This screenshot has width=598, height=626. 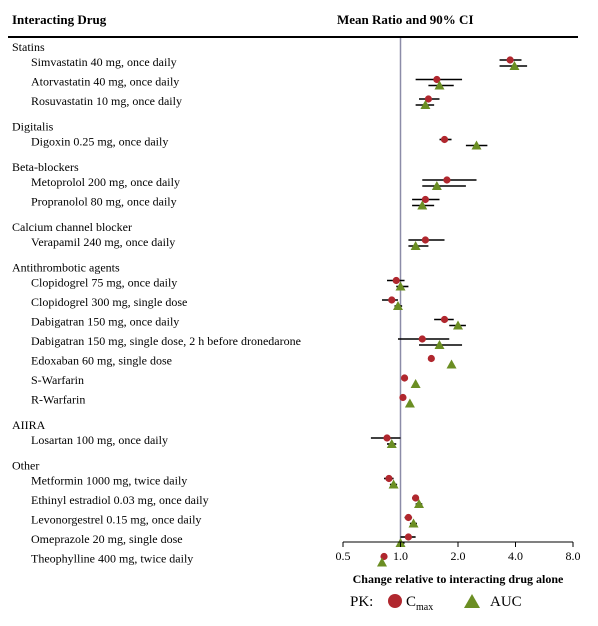 What do you see at coordinates (106, 101) in the screenshot?
I see `drug-label: Rosuvastatin 10 mg, once daily` at bounding box center [106, 101].